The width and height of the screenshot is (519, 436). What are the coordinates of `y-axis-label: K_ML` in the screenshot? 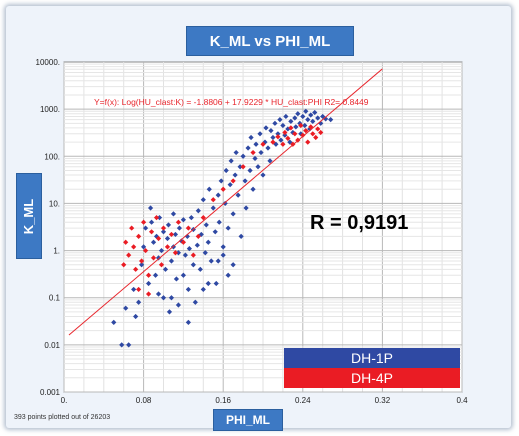 It's located at (29, 216).